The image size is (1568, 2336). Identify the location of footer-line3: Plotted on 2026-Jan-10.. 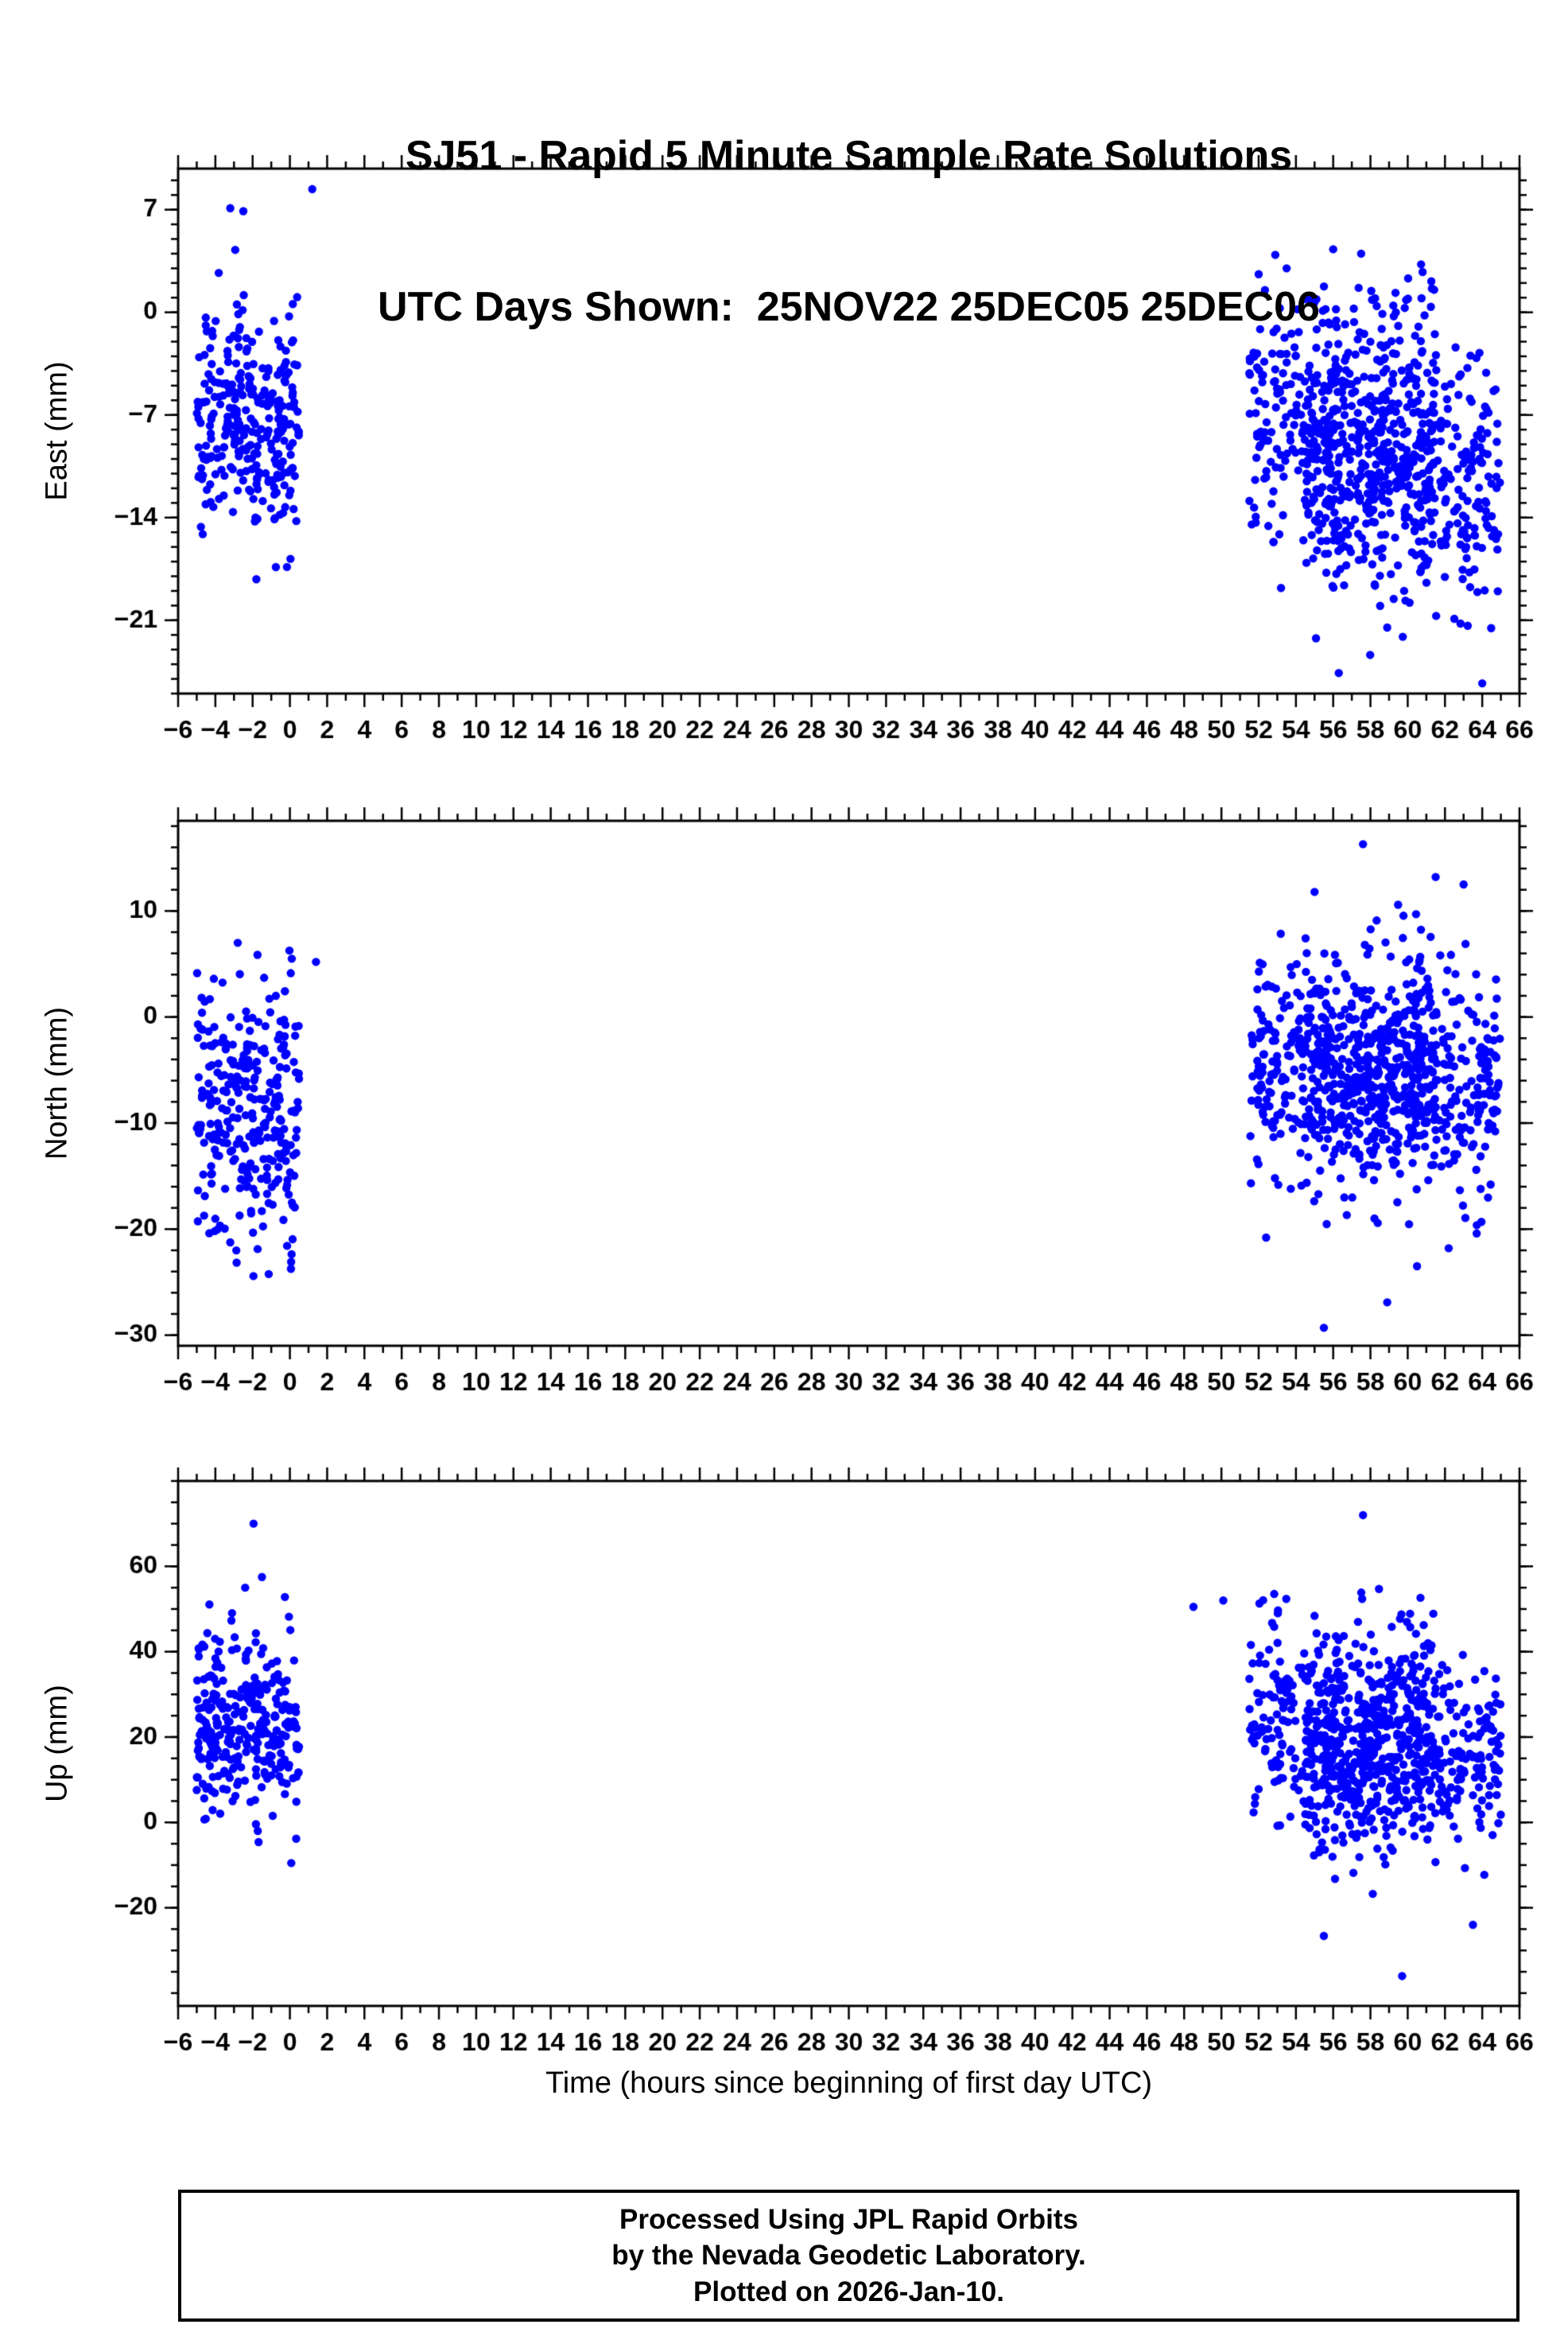
(848, 2291).